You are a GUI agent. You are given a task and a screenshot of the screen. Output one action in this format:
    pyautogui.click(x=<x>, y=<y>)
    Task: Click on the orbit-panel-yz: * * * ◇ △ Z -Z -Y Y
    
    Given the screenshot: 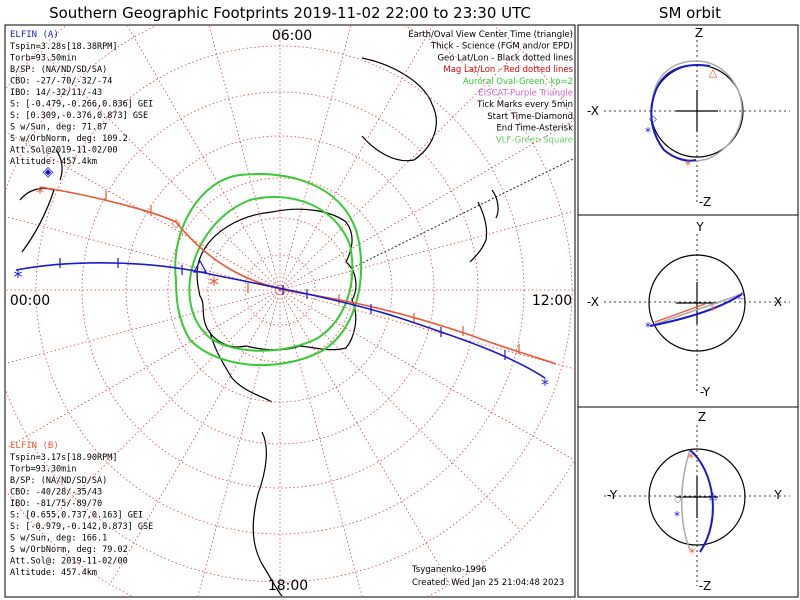 What is the action you would take?
    pyautogui.click(x=697, y=501)
    